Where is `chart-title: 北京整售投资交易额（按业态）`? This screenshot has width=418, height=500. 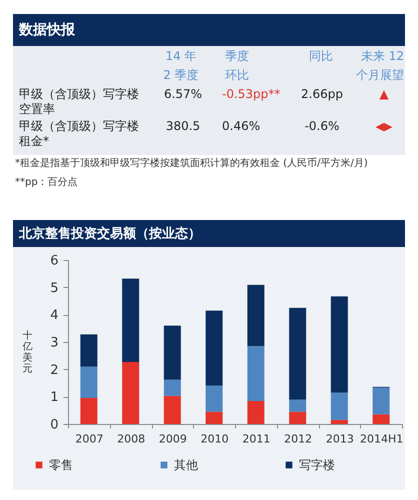
chart-title: 北京整售投资交易额（按业态） is located at coordinates (109, 234).